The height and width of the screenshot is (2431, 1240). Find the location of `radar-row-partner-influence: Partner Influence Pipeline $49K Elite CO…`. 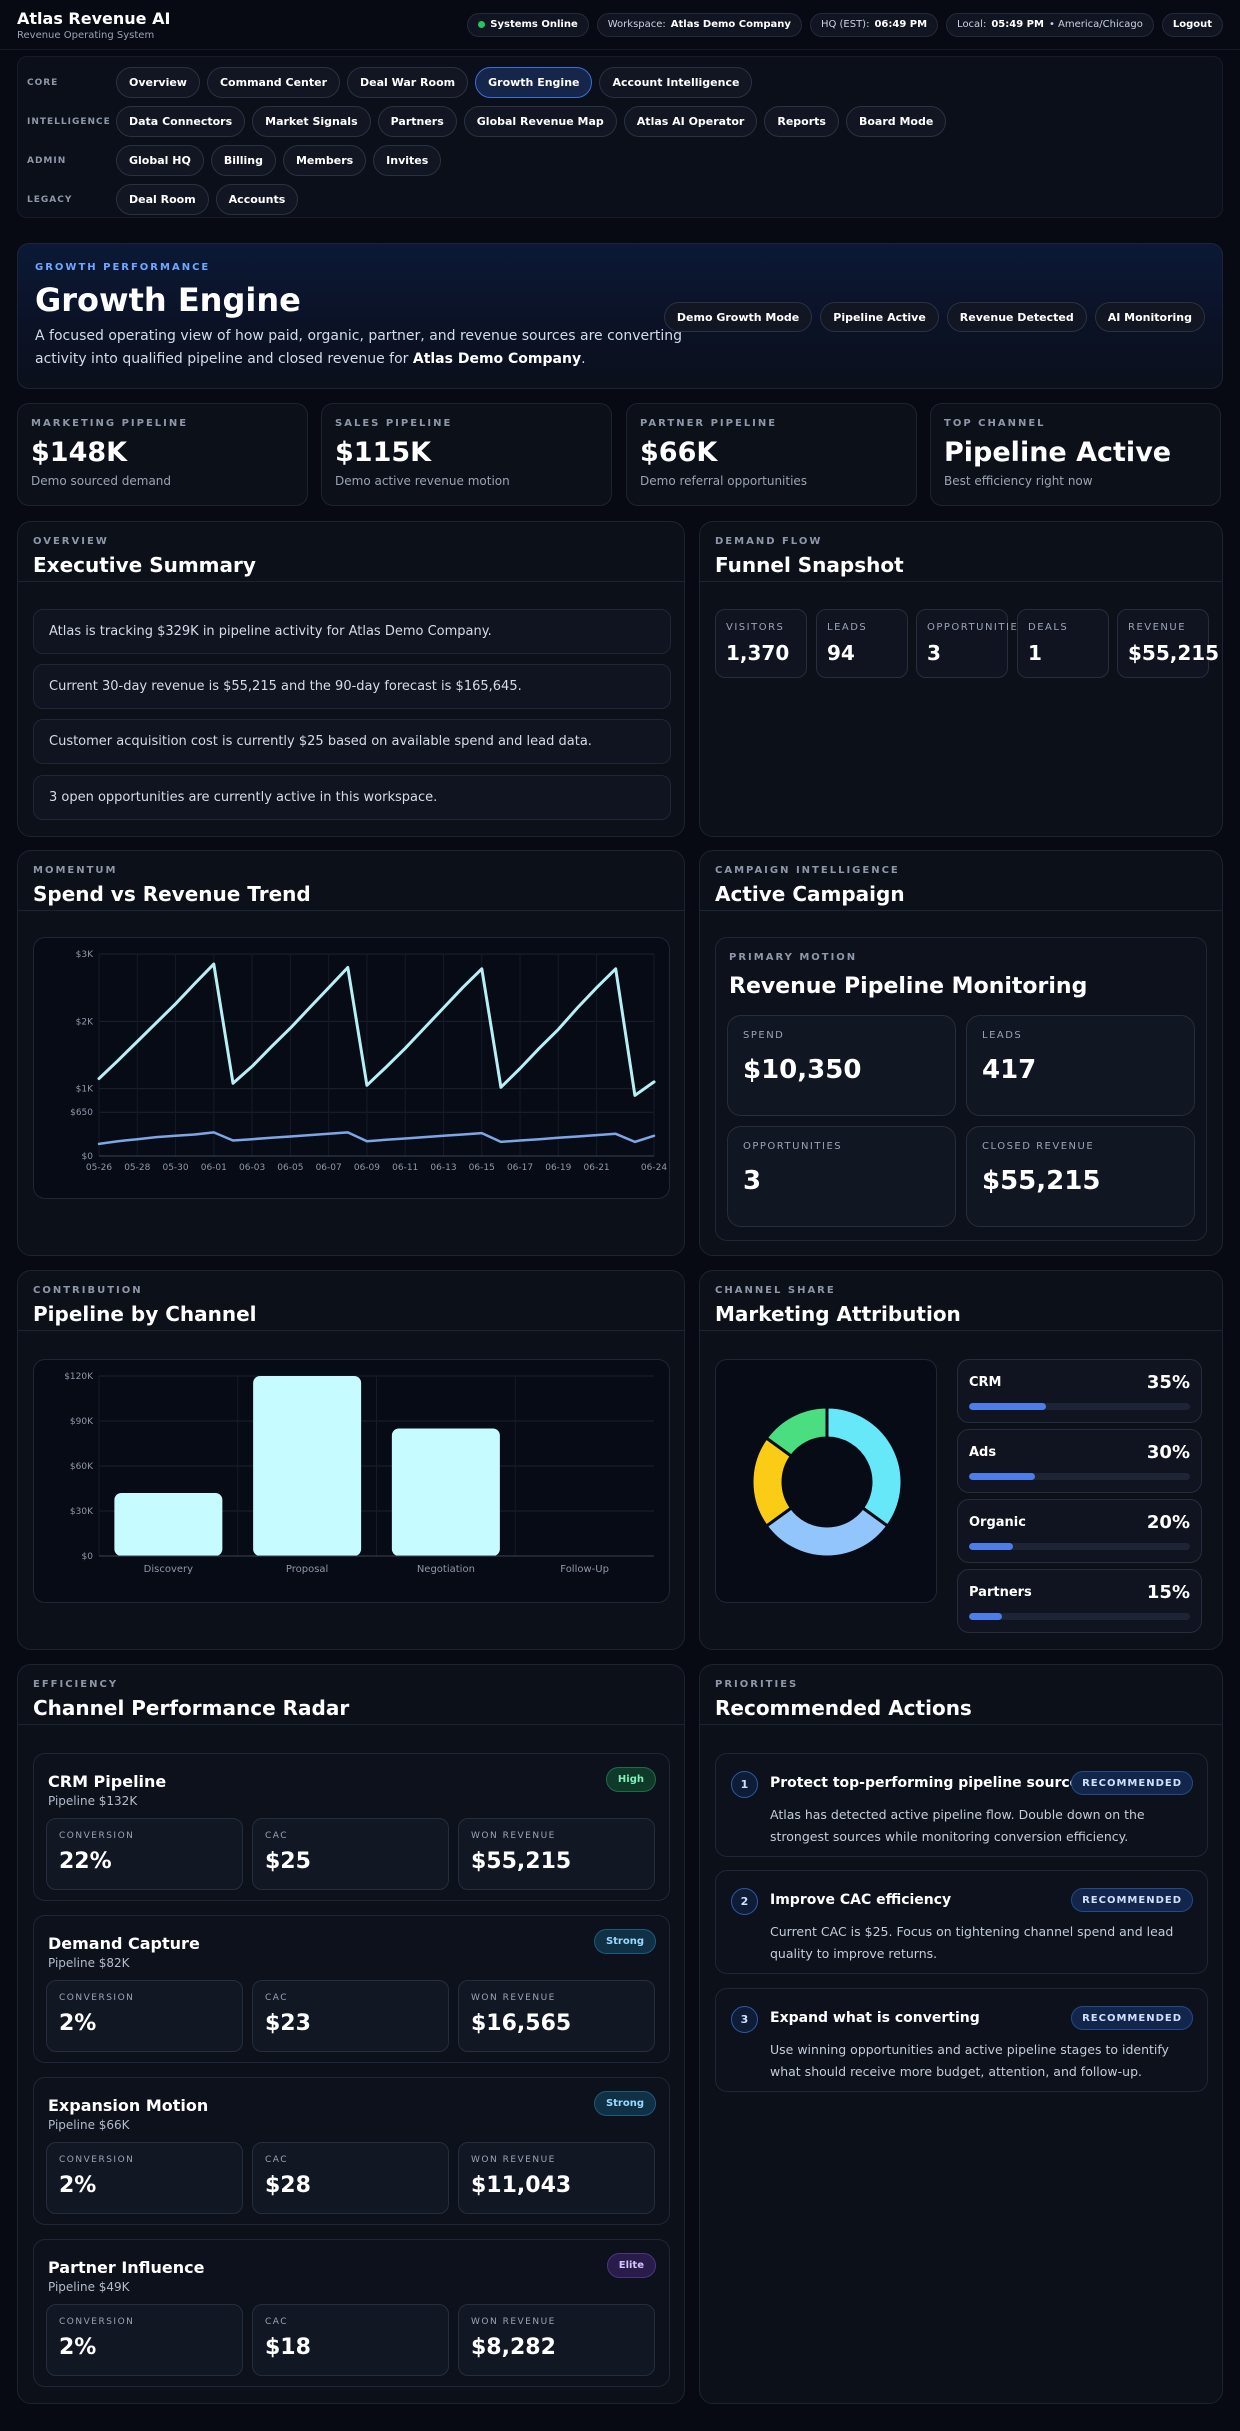

radar-row-partner-influence: Partner Influence Pipeline $49K Elite CO… is located at coordinates (351, 2313).